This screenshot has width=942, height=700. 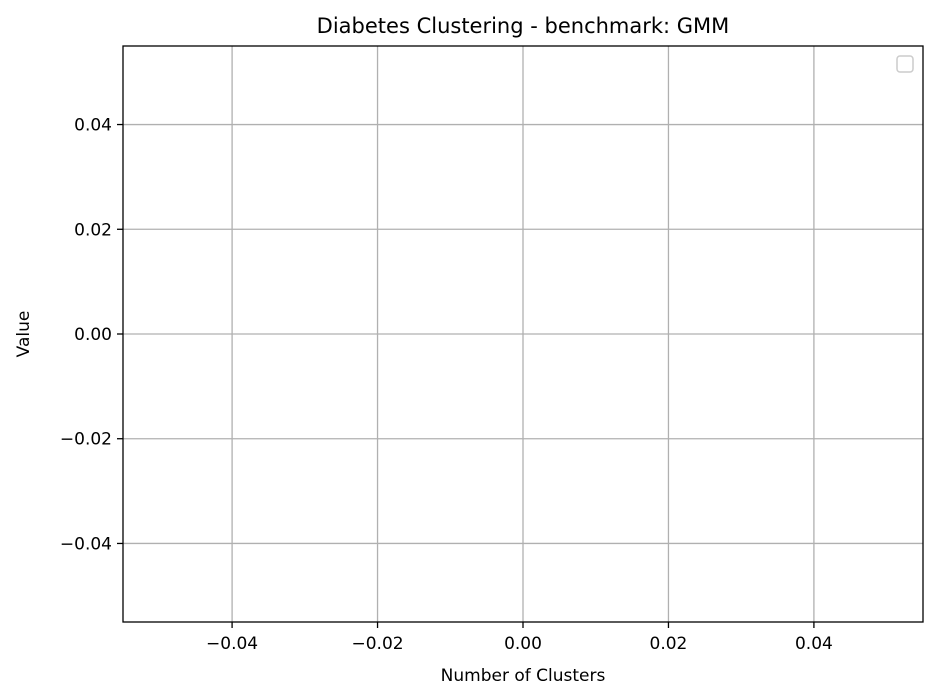 I want to click on x-tick-label: −0.02, so click(x=377, y=644).